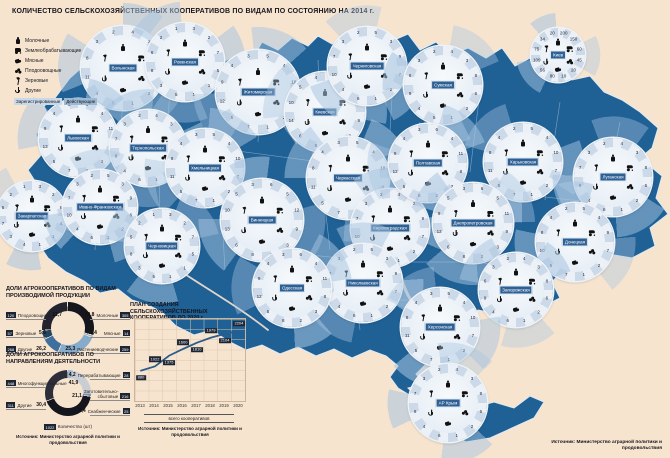  I want to click on donut-segment-row: 448 Многофункциональные 41,9, so click(42, 384).